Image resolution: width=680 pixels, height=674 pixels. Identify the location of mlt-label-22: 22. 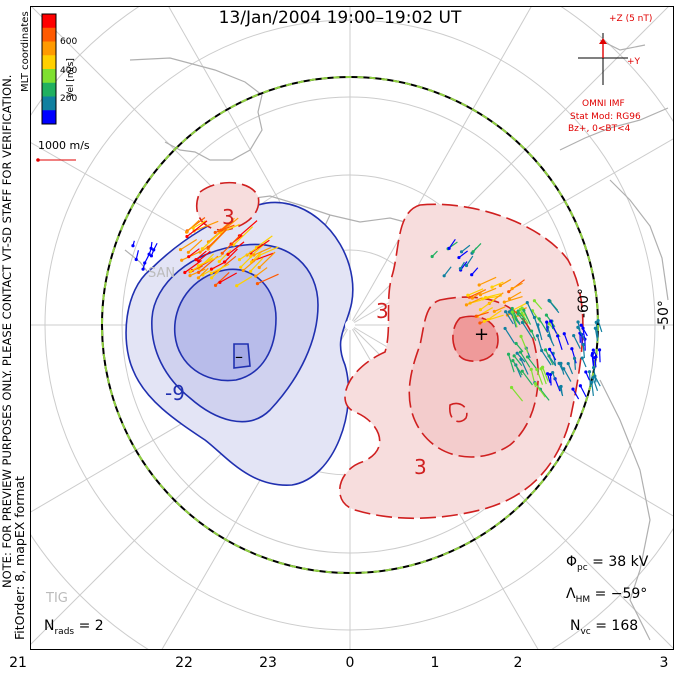
(184, 663).